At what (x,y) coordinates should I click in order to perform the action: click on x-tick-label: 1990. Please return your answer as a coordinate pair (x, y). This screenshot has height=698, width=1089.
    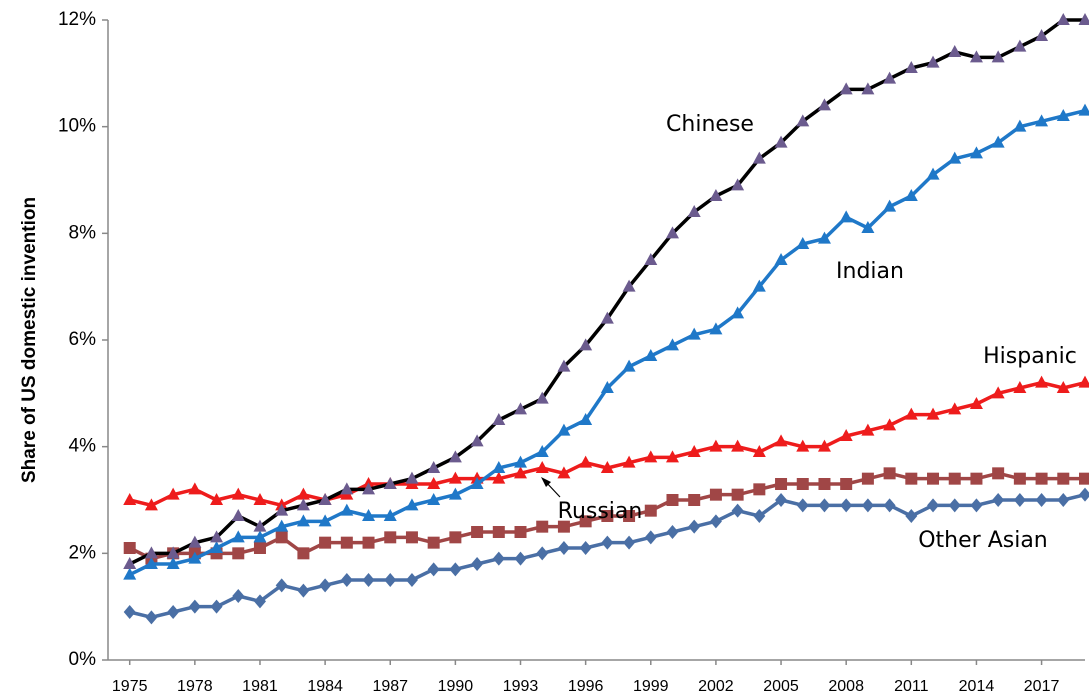
    Looking at the image, I should click on (456, 686).